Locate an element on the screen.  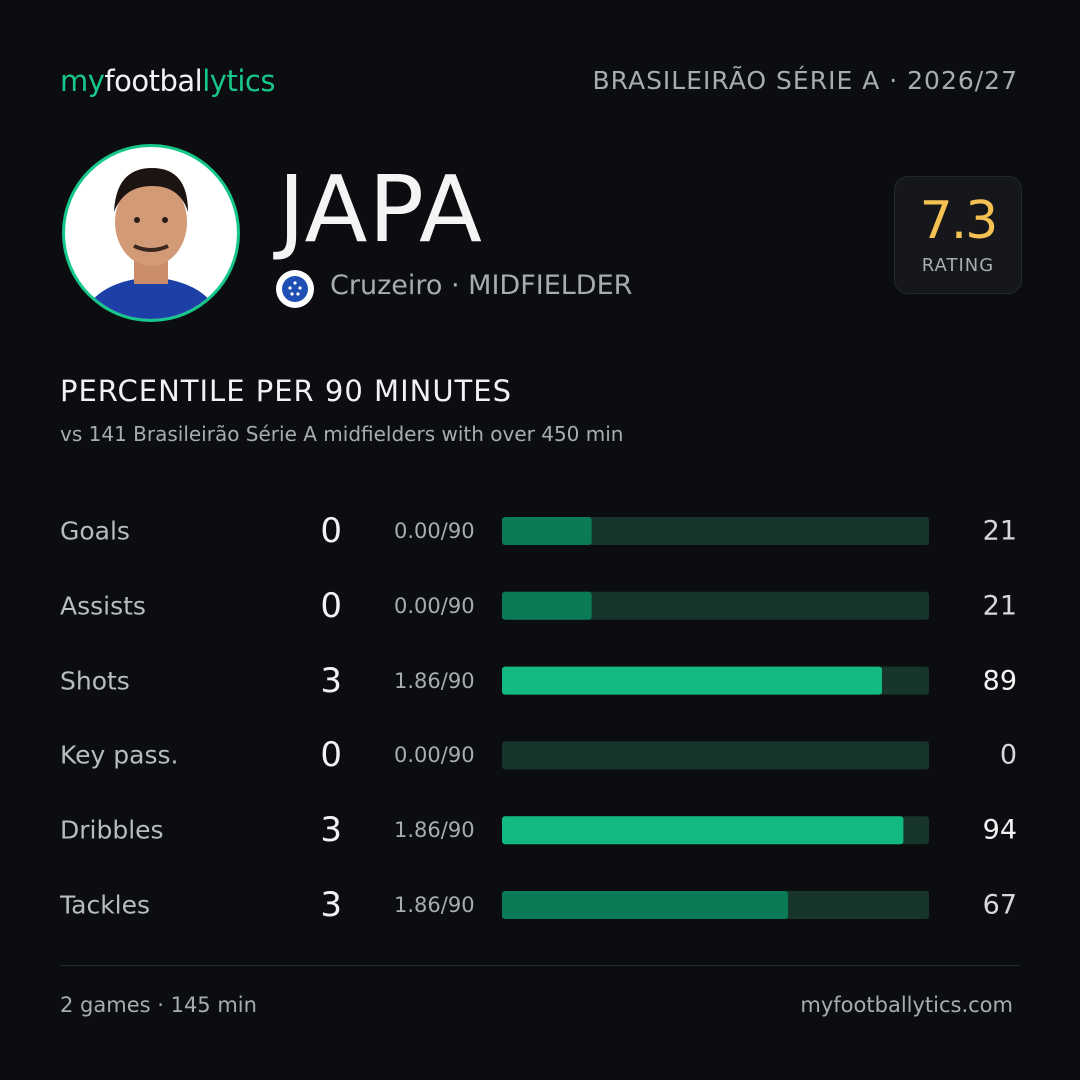
percentile-label: 0 is located at coordinates (1008, 755).